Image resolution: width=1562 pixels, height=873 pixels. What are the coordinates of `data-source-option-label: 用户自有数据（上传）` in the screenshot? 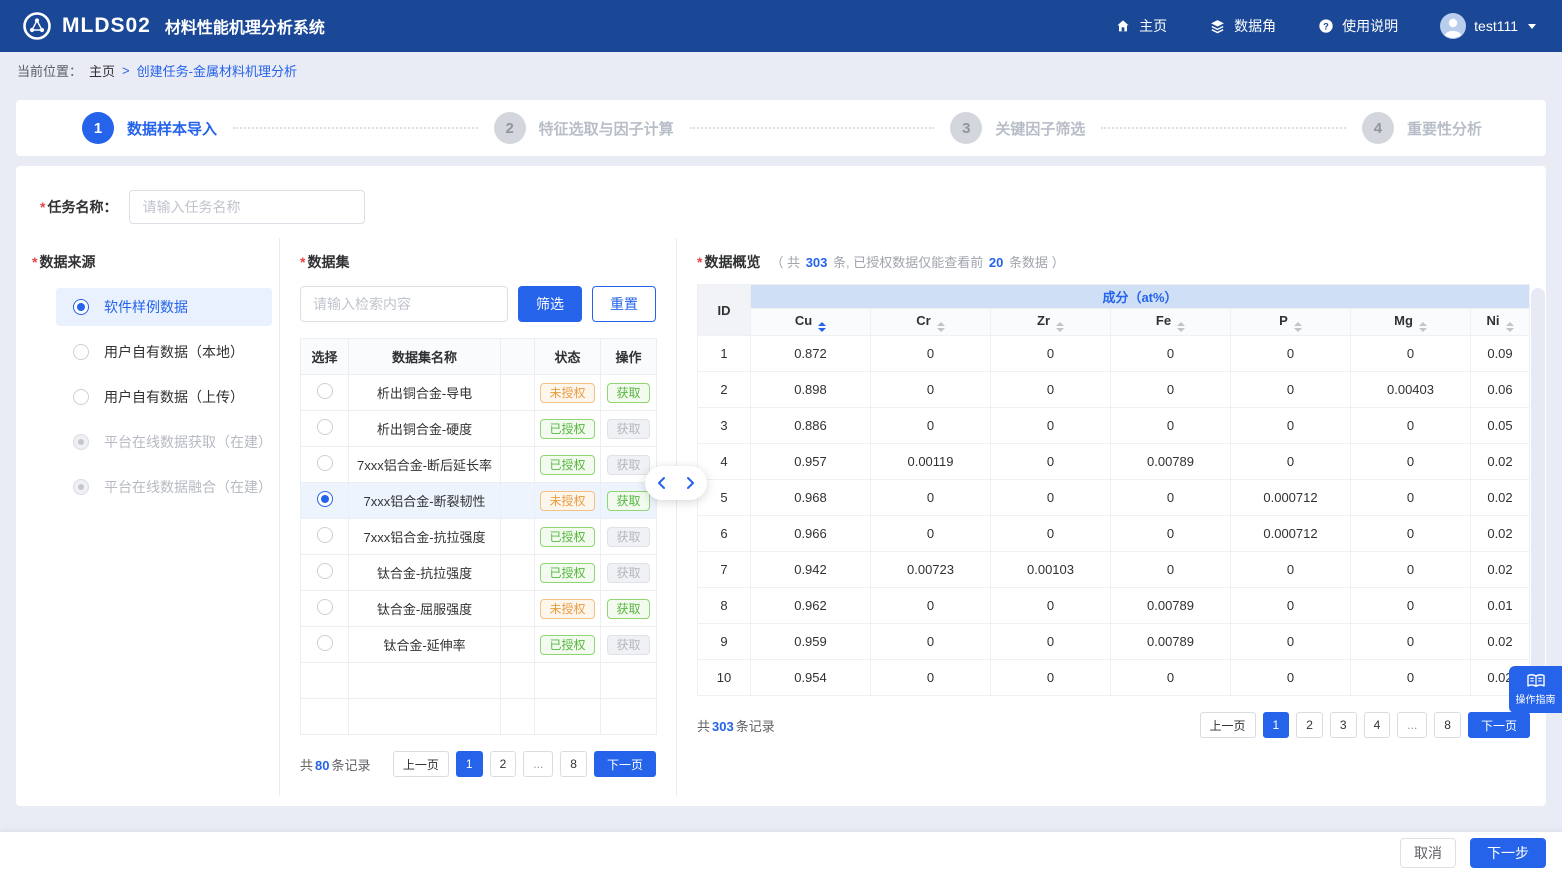 It's located at (174, 397).